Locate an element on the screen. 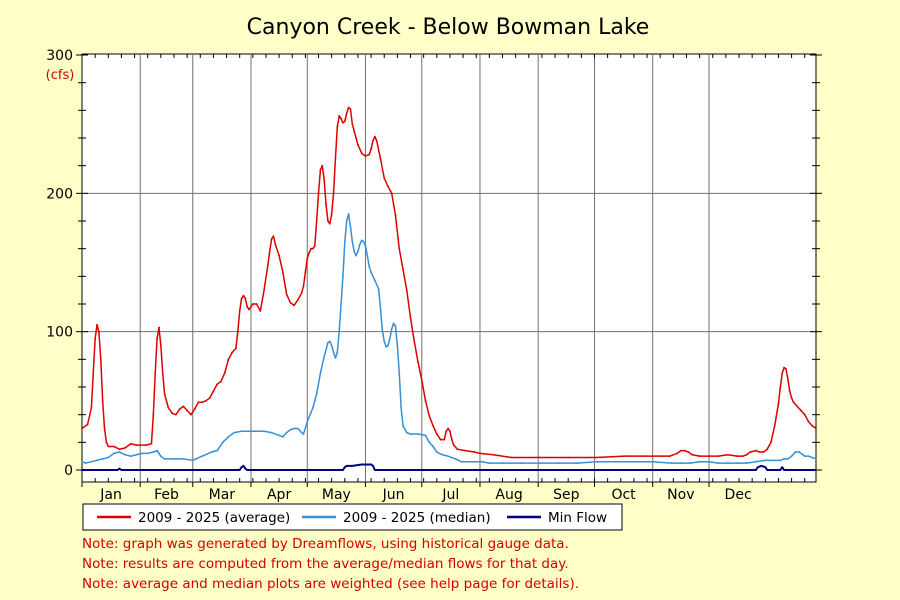  x-tick-label: Nov is located at coordinates (680, 495).